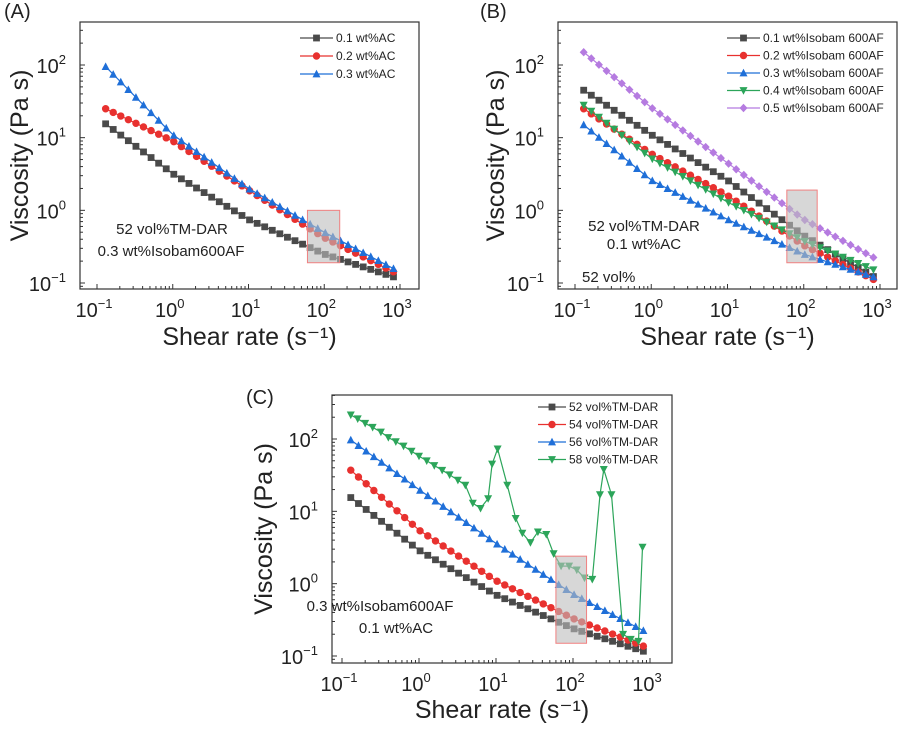  I want to click on x-tick-label: 10⁻¹, so click(571, 309).